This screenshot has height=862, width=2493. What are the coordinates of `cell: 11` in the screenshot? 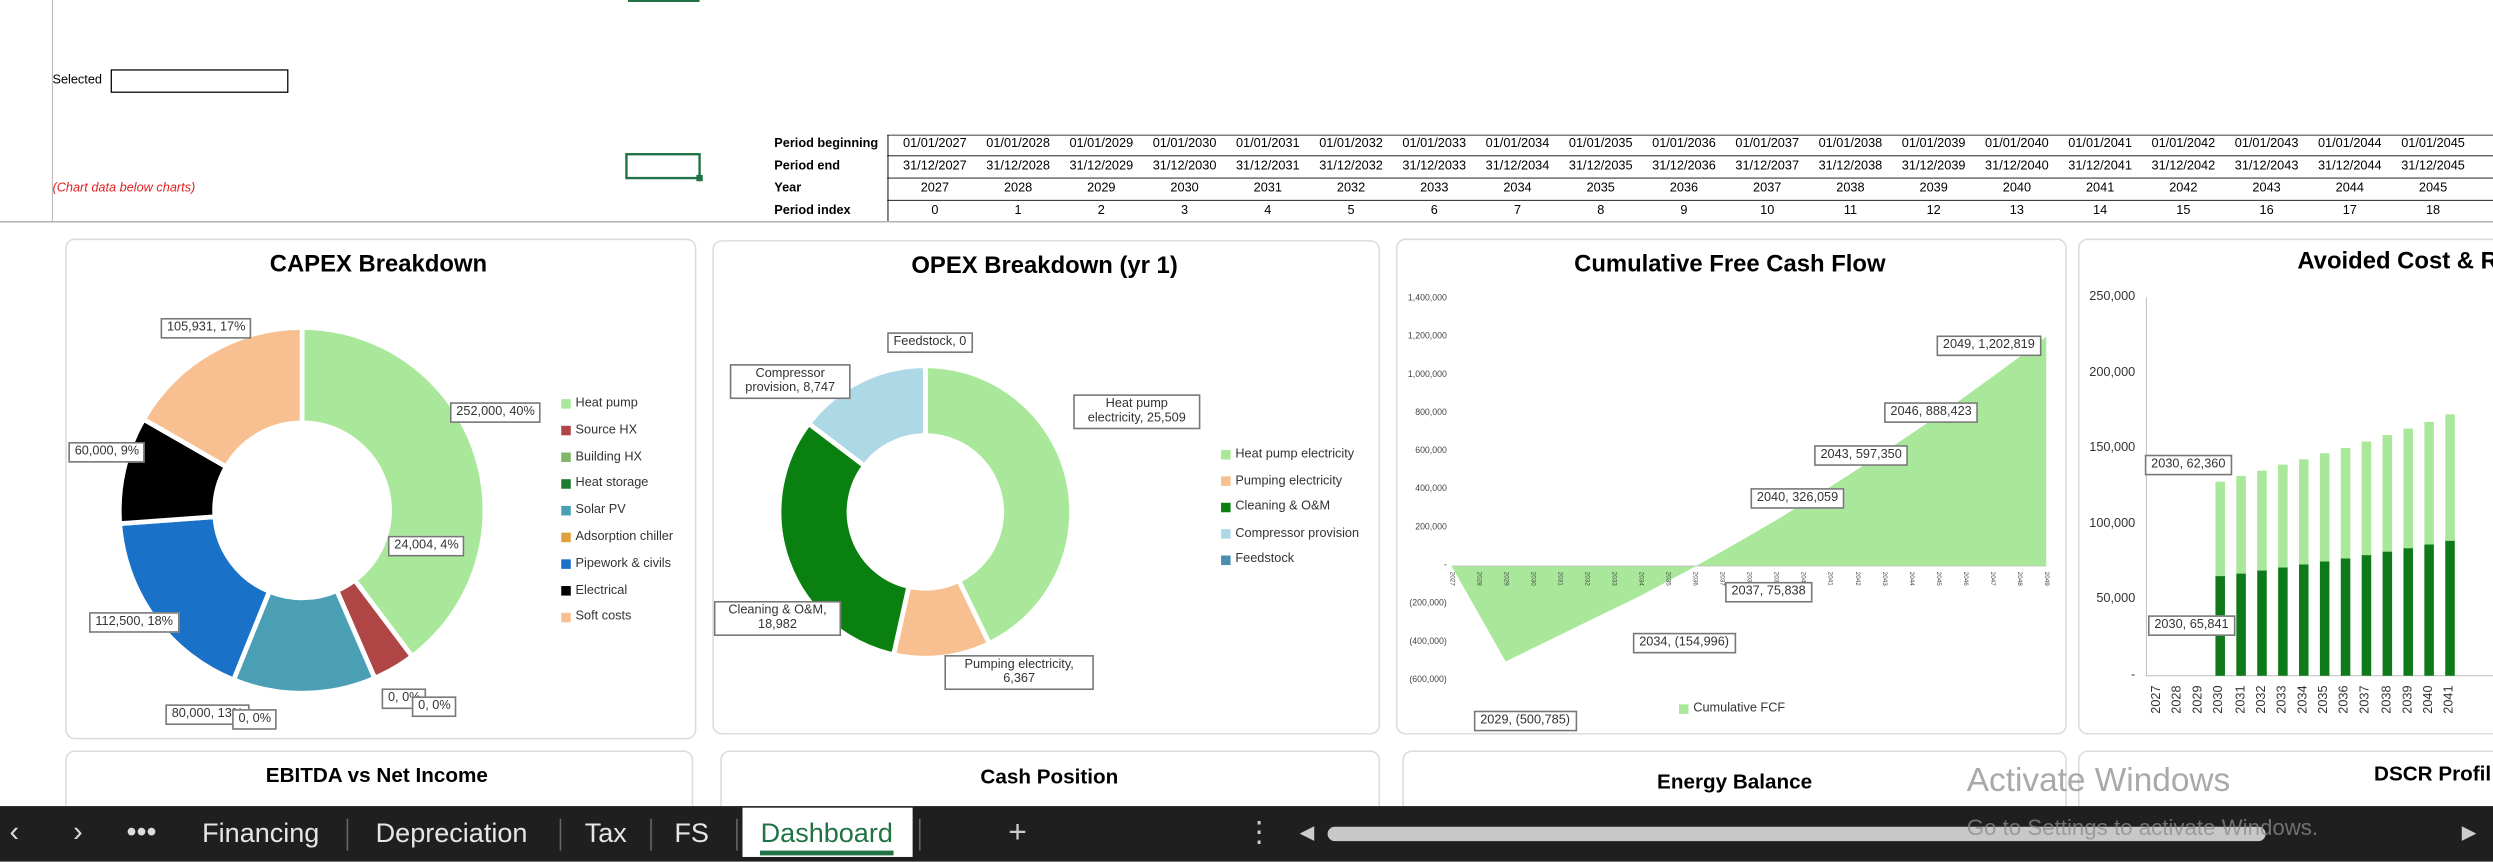 It's located at (1850, 210).